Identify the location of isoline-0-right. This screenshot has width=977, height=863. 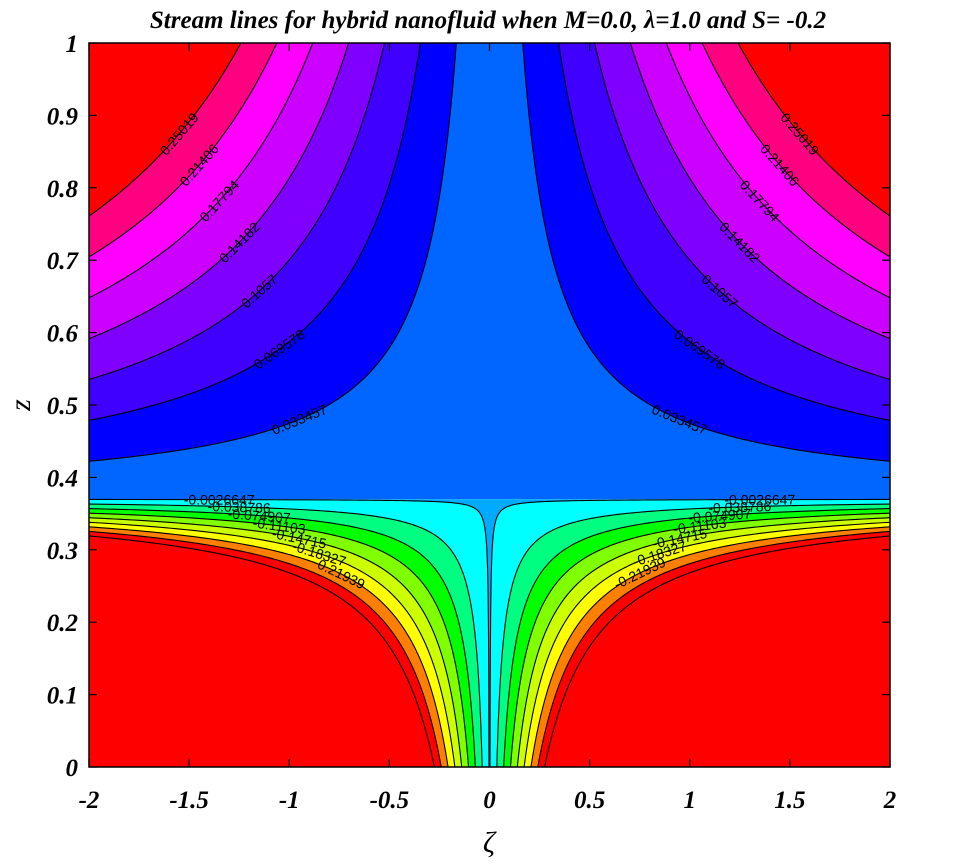
(813, 130).